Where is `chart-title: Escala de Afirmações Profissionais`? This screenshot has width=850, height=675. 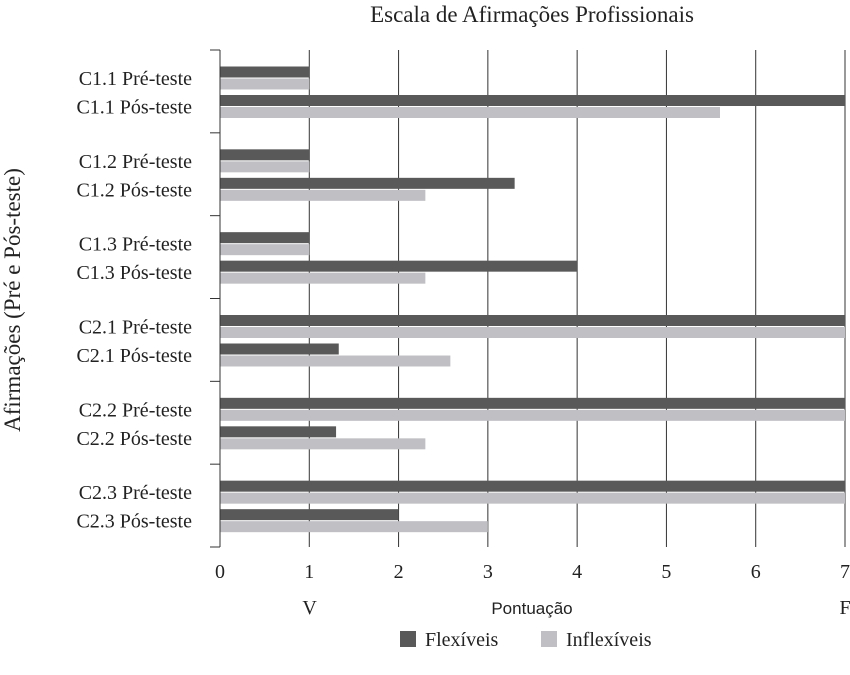
chart-title: Escala de Afirmações Profissionais is located at coordinates (532, 14).